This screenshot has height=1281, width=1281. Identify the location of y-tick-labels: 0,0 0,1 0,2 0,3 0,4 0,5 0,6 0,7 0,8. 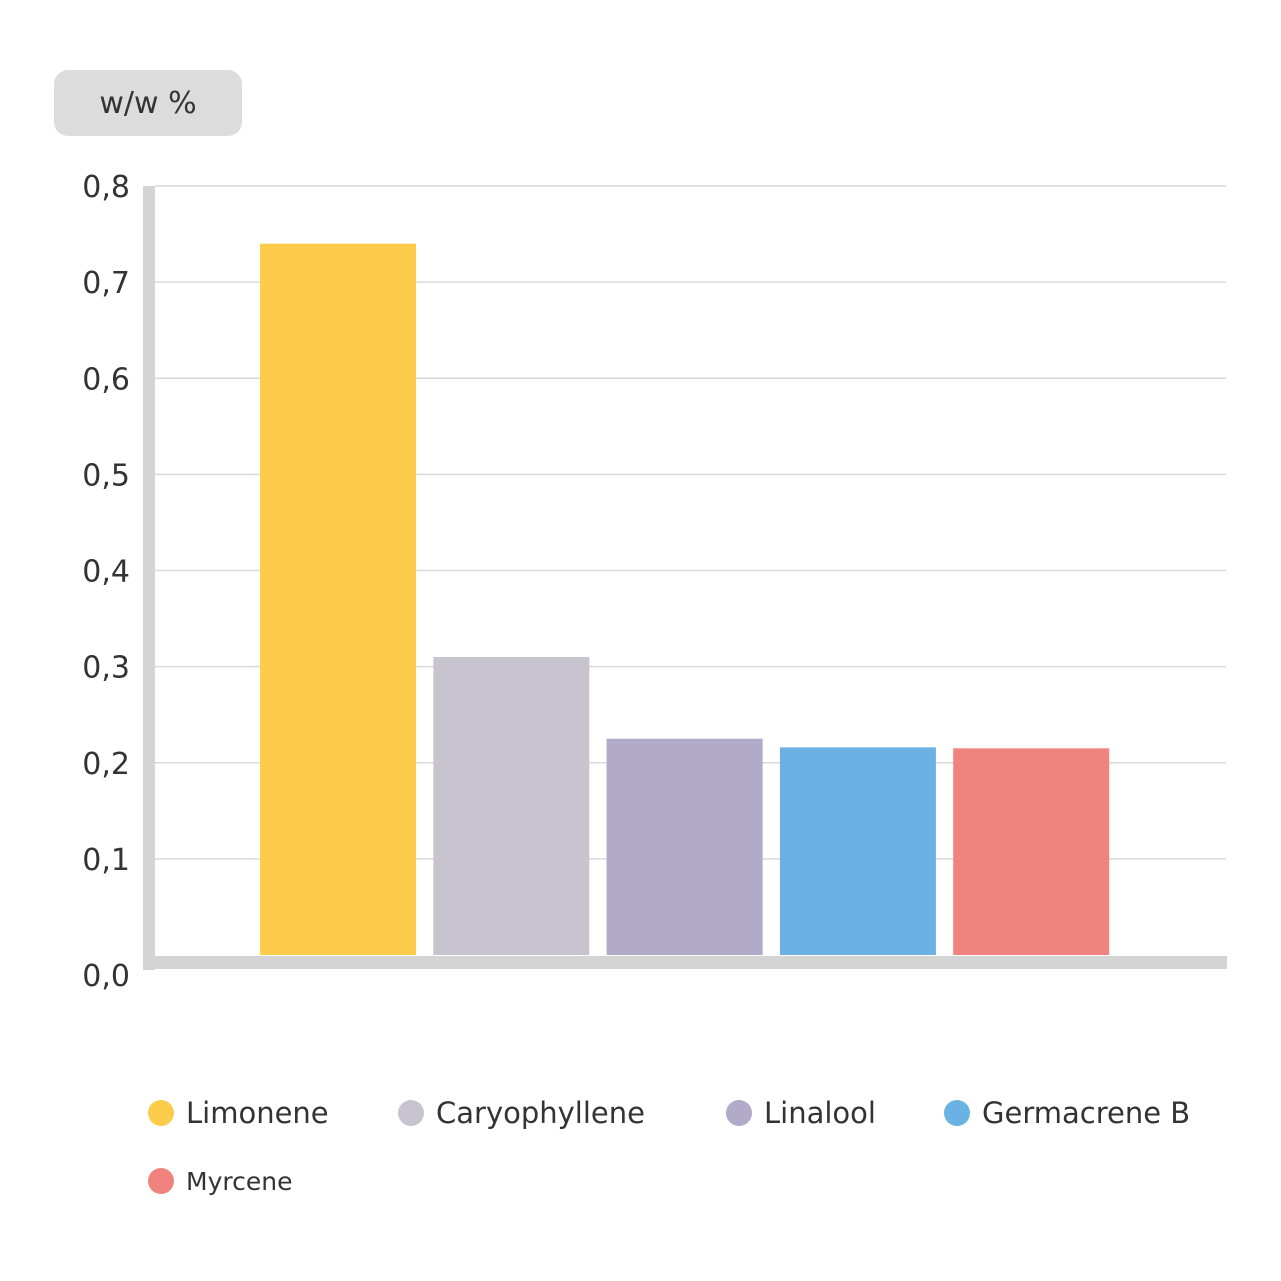
(106, 582).